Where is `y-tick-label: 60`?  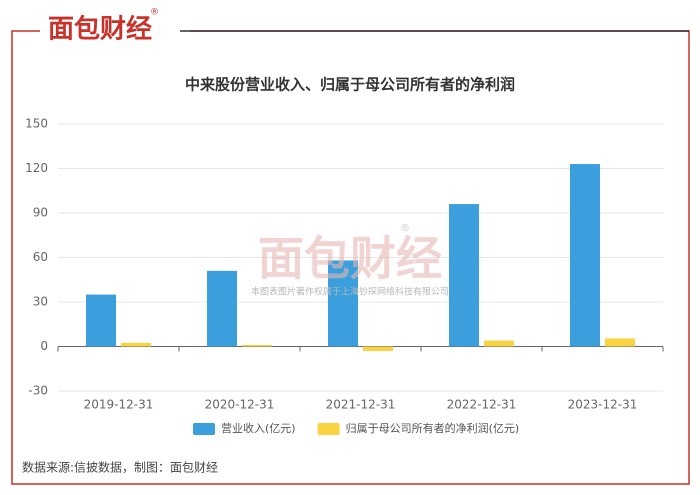 y-tick-label: 60 is located at coordinates (40, 257).